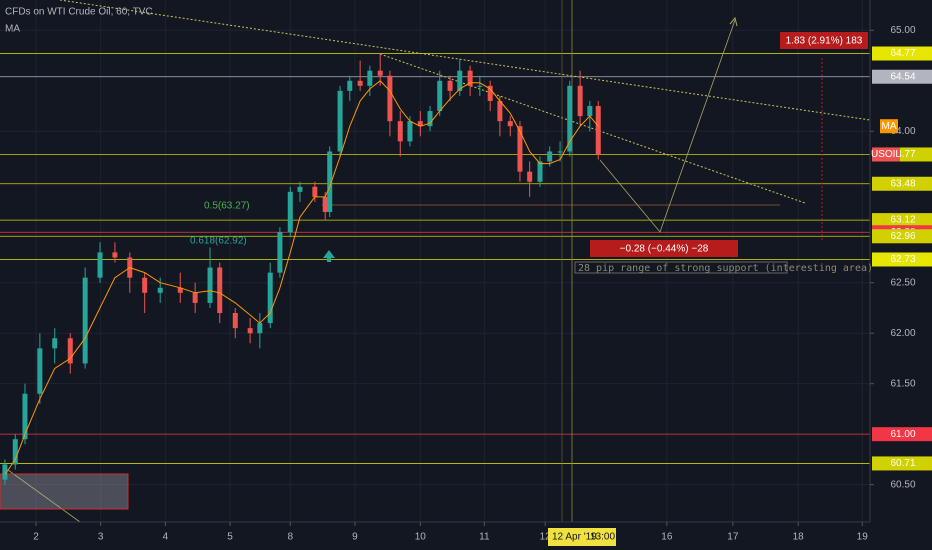 The width and height of the screenshot is (932, 550). I want to click on level-label: 63.77, so click(902, 154).